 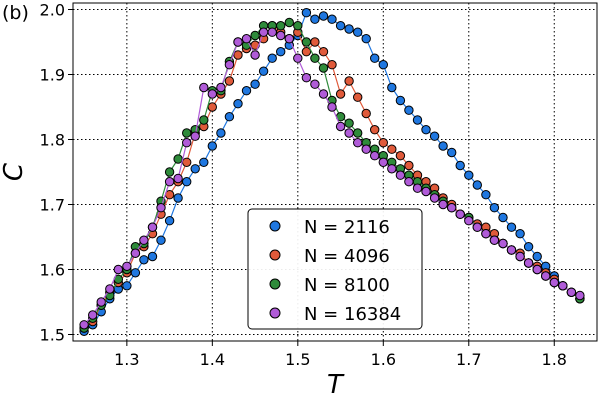 What do you see at coordinates (14, 171) in the screenshot?
I see `y-axis-title: C` at bounding box center [14, 171].